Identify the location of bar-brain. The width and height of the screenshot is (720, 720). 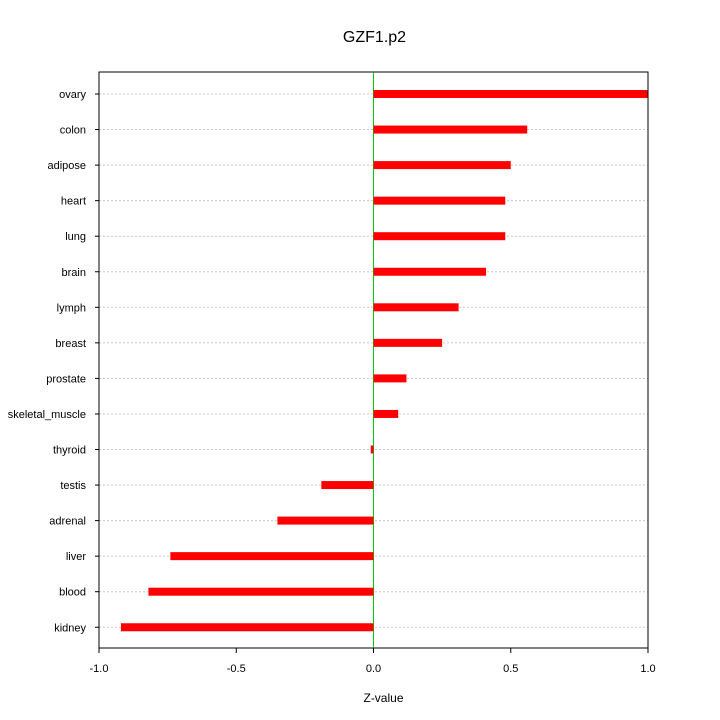
(430, 271).